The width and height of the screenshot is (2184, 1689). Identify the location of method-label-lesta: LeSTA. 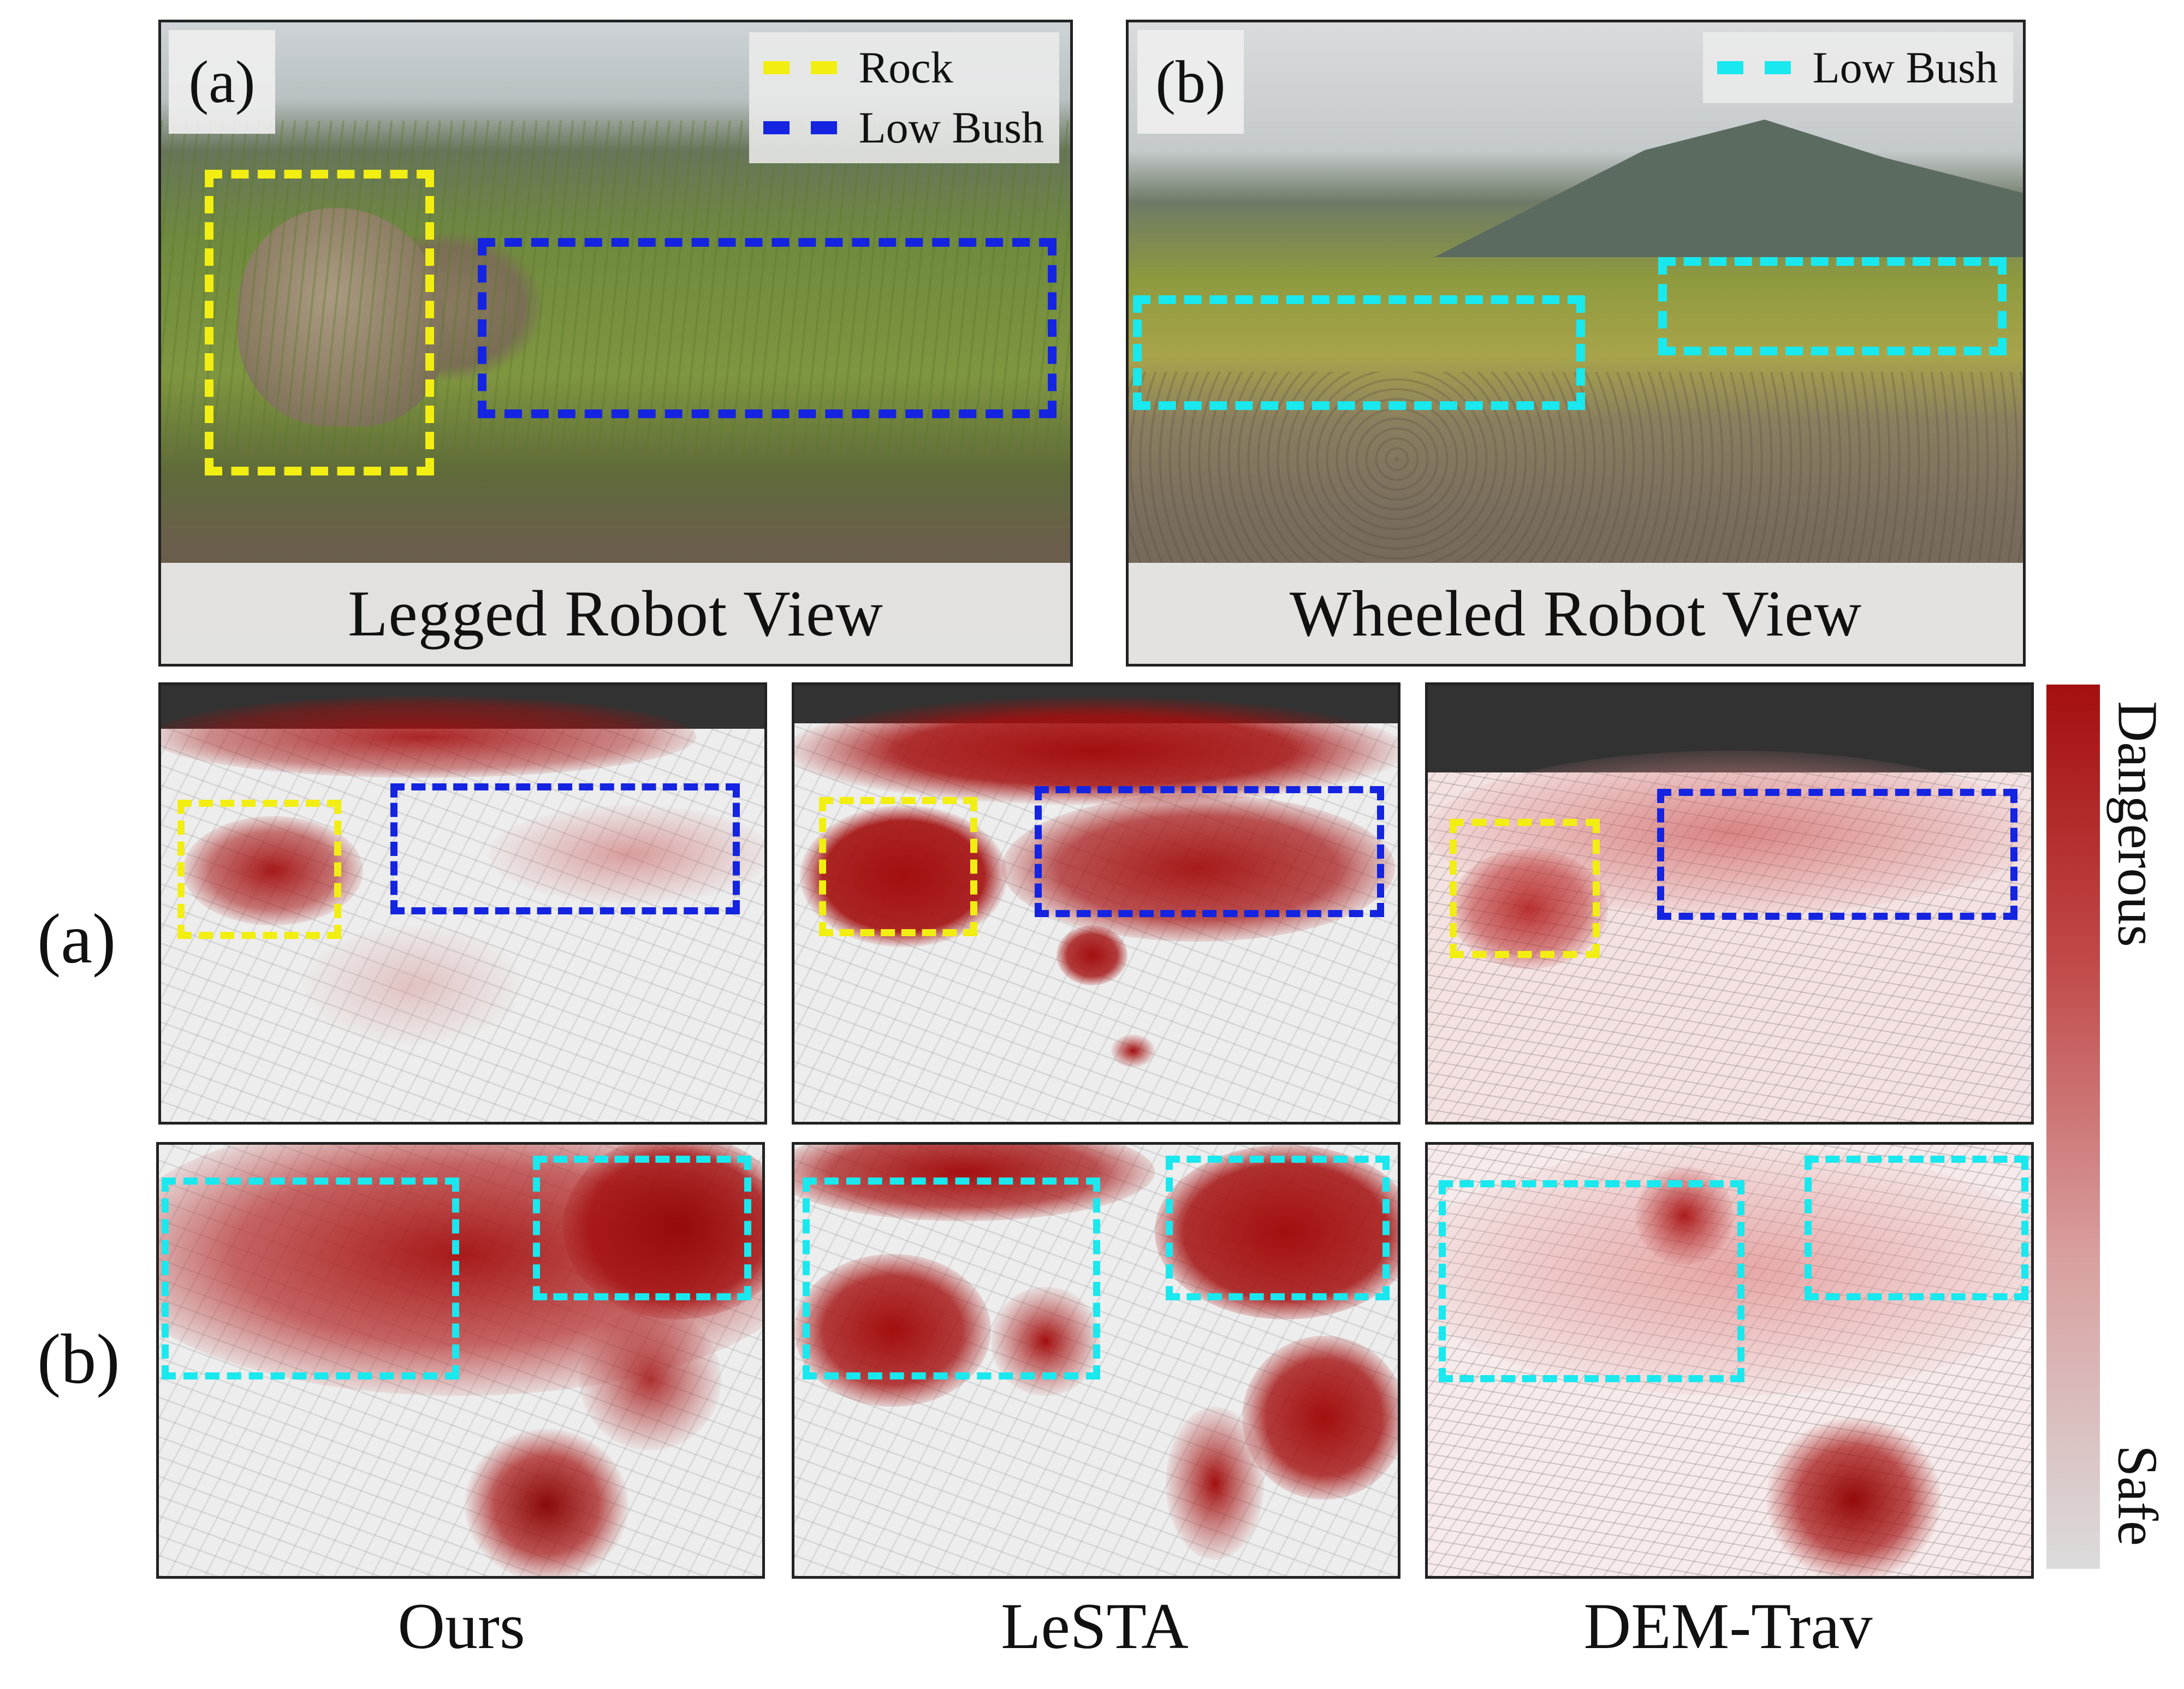
(1095, 1626).